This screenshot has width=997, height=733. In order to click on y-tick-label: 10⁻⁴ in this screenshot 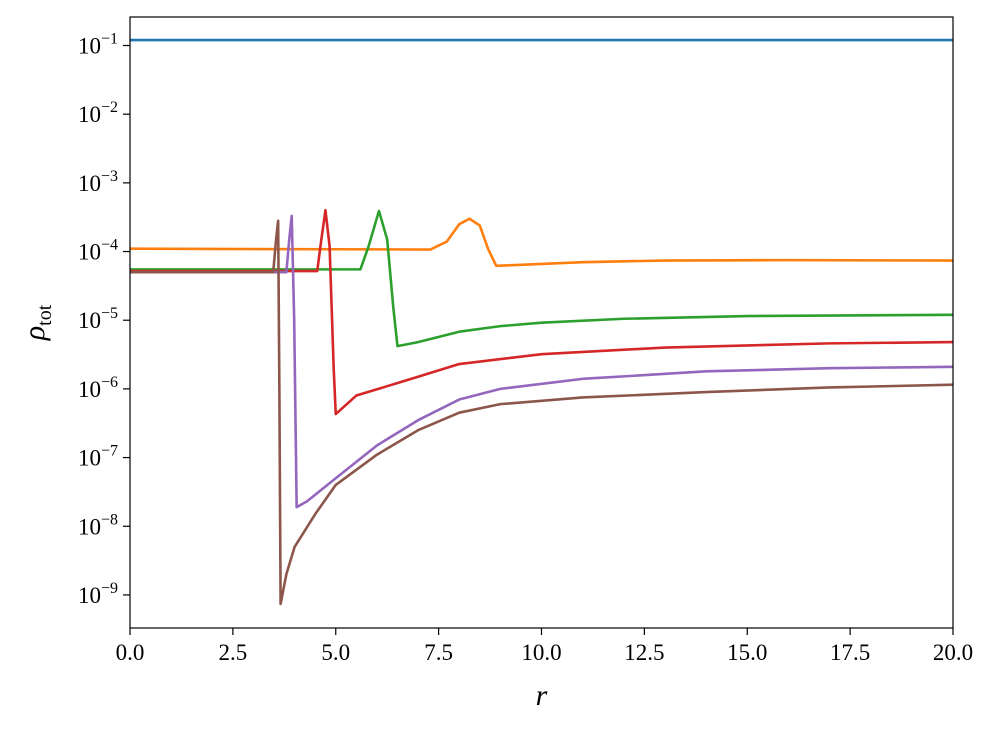, I will do `click(98, 251)`.